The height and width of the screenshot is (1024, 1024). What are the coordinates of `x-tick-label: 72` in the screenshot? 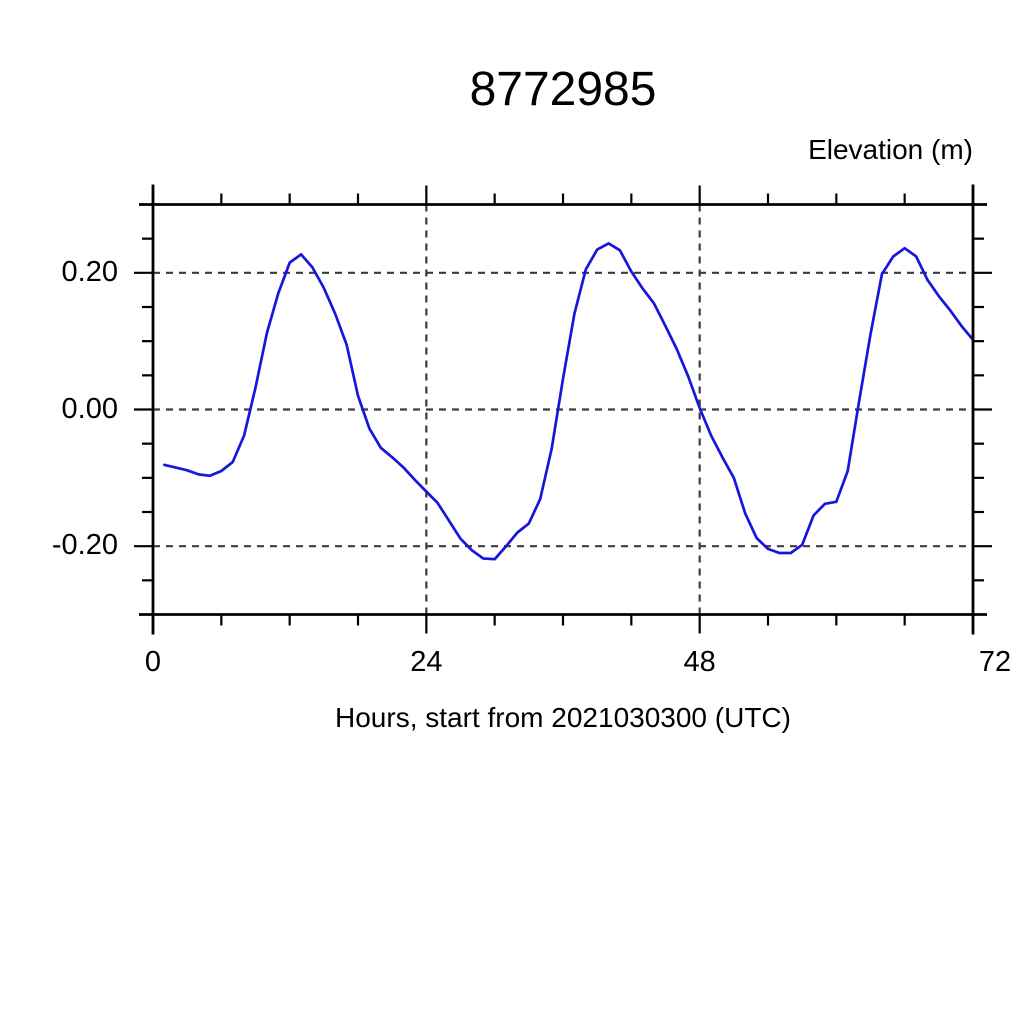 It's located at (995, 662).